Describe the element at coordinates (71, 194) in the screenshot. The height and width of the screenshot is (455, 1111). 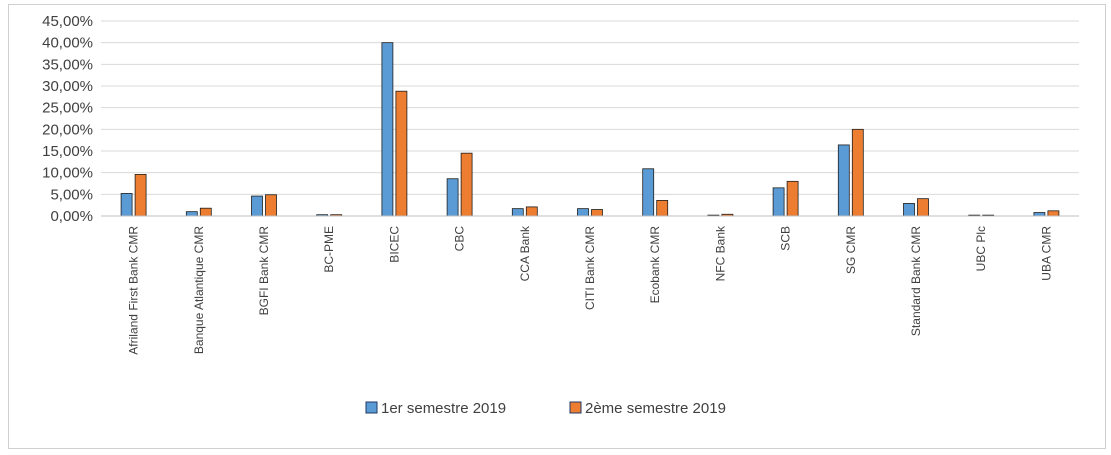
I see `y-tick-label: 5,00%` at that location.